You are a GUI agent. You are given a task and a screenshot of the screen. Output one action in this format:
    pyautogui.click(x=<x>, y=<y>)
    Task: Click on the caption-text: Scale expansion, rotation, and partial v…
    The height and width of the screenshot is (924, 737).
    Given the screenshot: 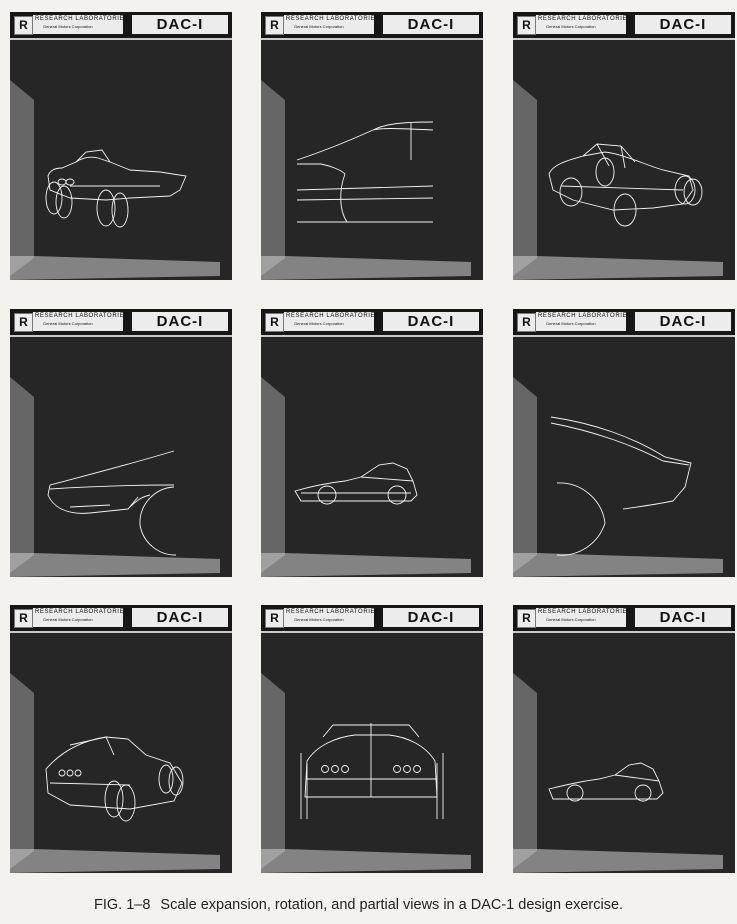 What is the action you would take?
    pyautogui.click(x=392, y=905)
    